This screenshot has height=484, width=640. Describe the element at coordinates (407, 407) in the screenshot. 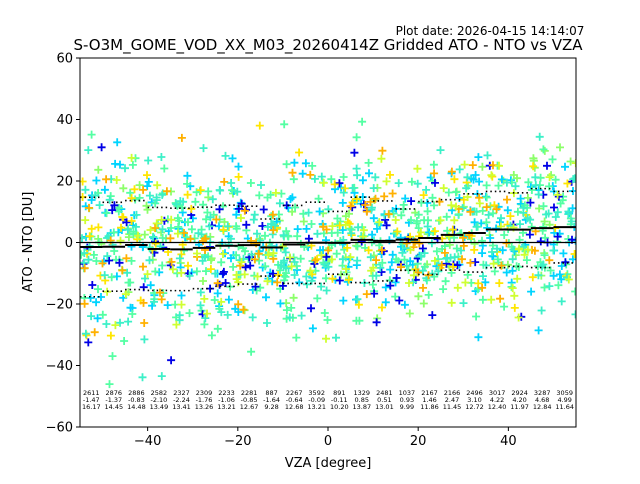

I see `bin-stddev-label: 9.99` at that location.